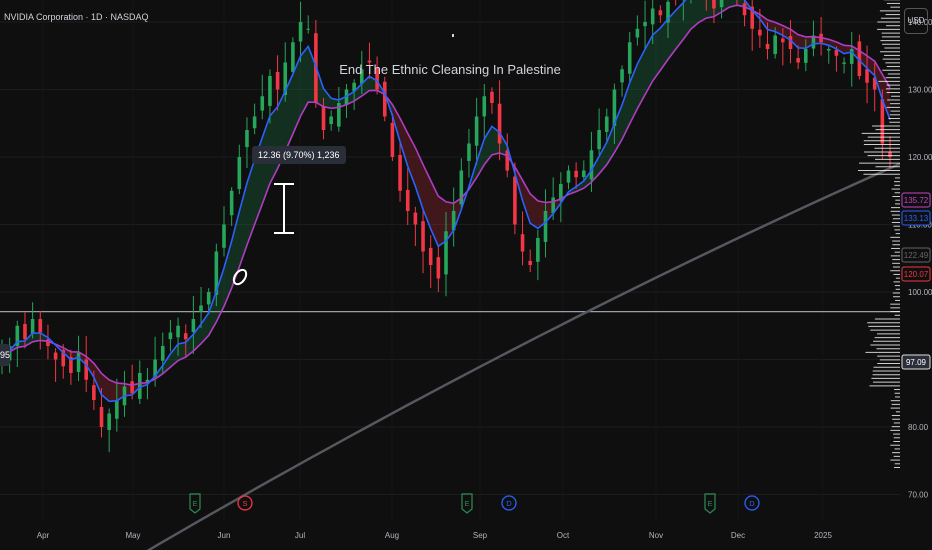  I want to click on event-label: D, so click(752, 503).